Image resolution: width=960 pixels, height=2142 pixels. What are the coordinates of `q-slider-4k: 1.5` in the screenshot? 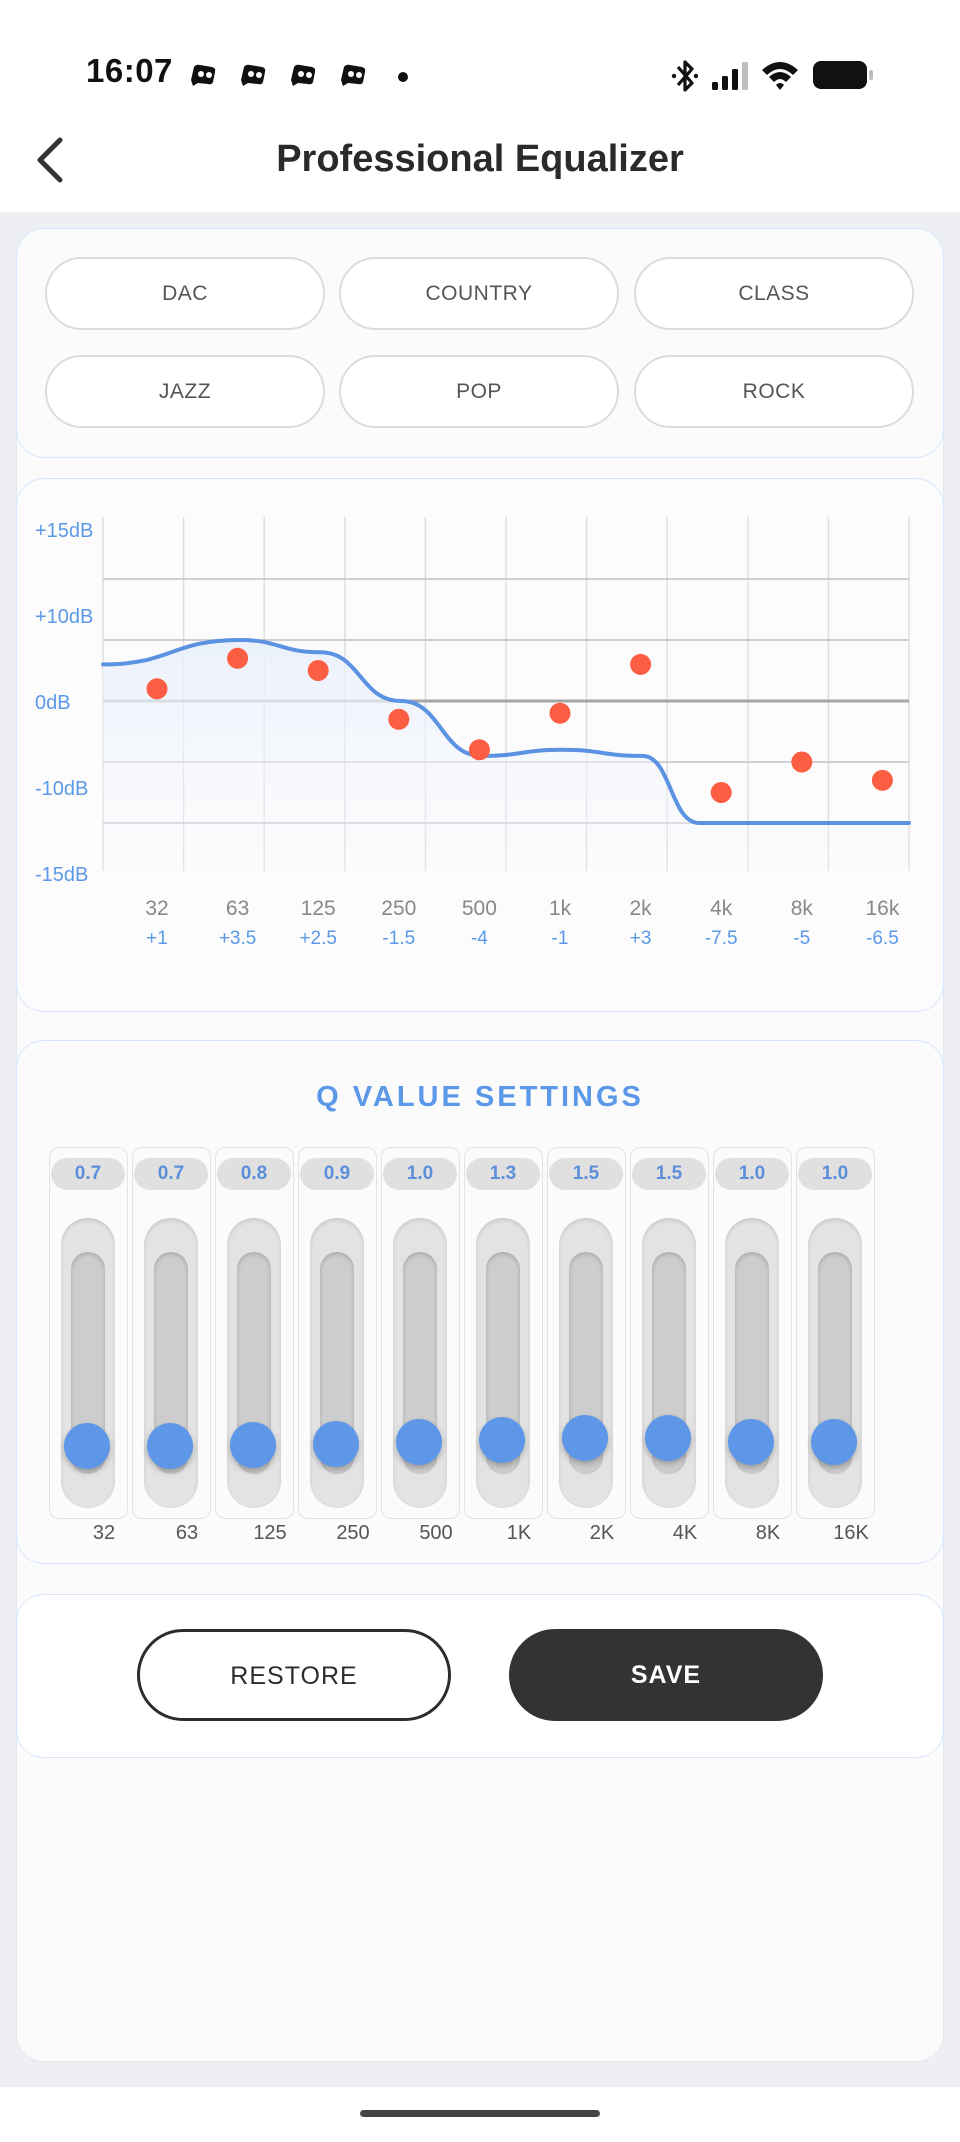 It's located at (669, 1333).